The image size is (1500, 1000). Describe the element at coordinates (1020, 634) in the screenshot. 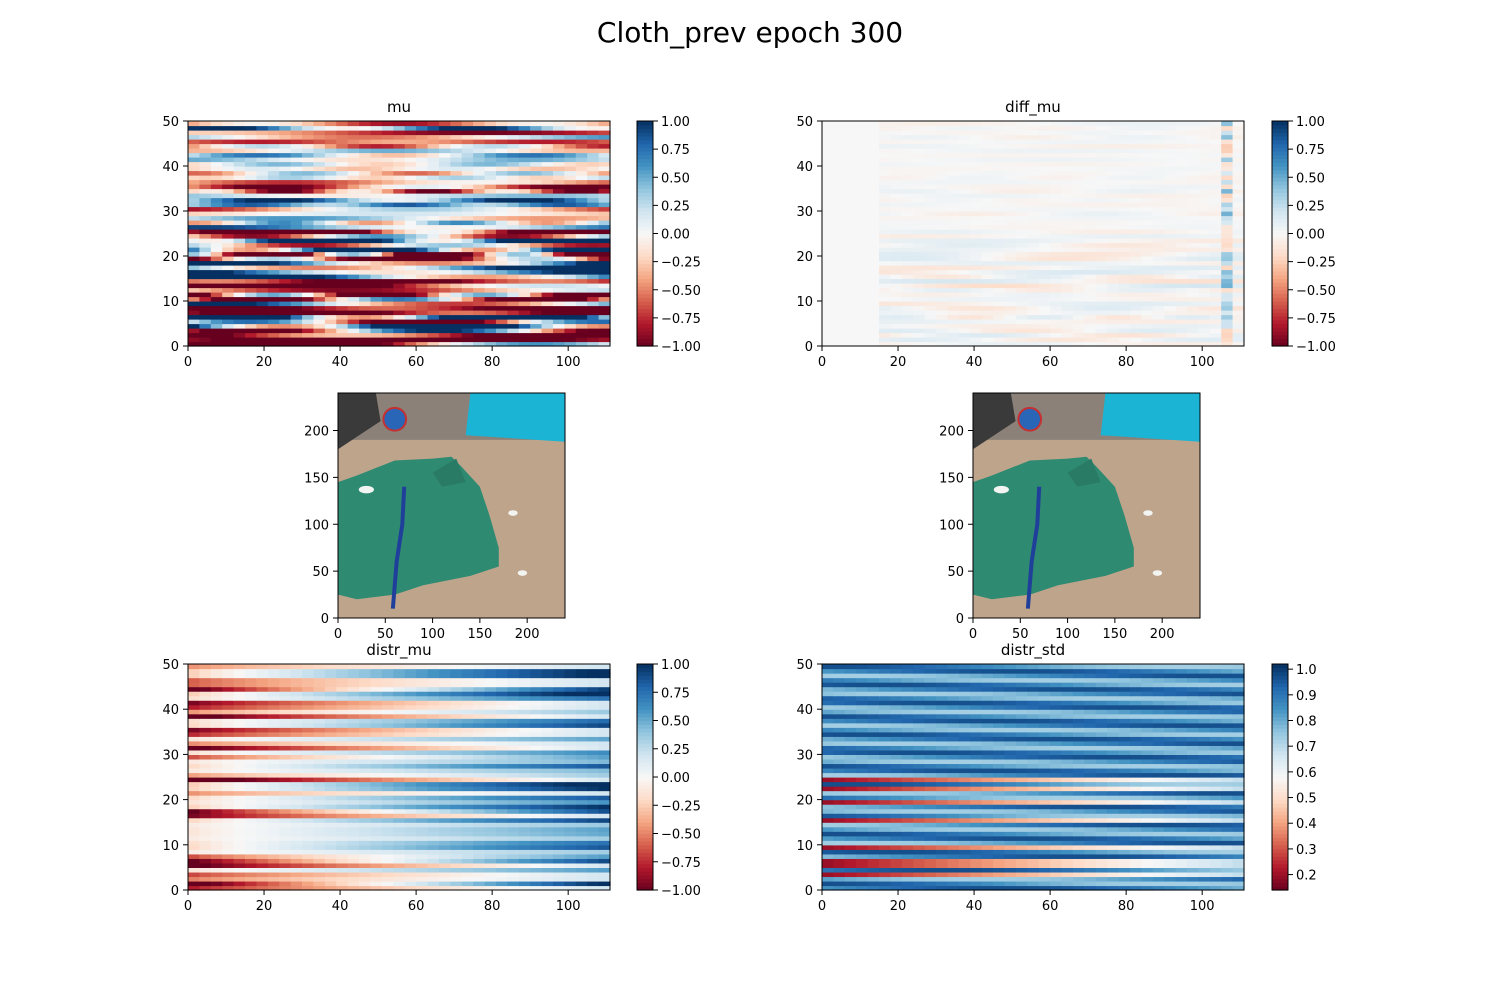

I see `x-tick-label: 50` at that location.